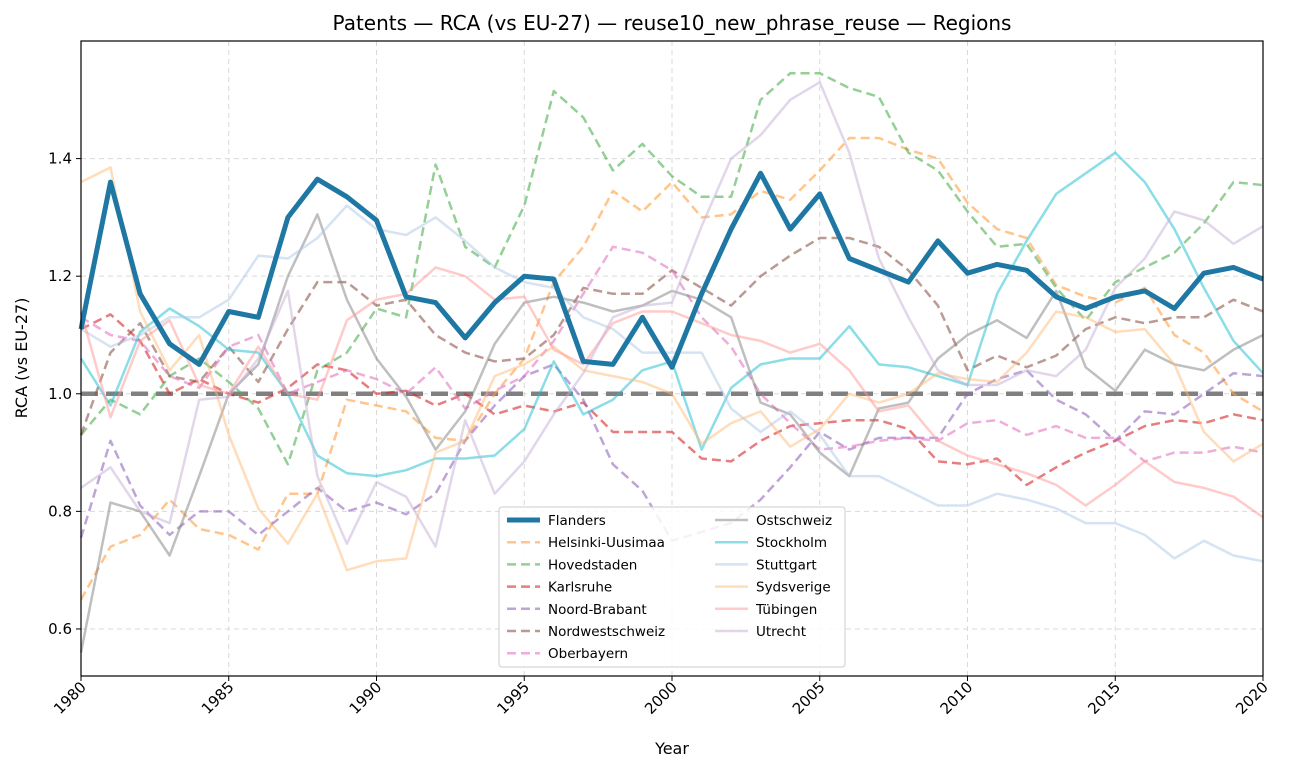 The height and width of the screenshot is (772, 1299). Describe the element at coordinates (366, 698) in the screenshot. I see `x-tick-label: 1990` at that location.